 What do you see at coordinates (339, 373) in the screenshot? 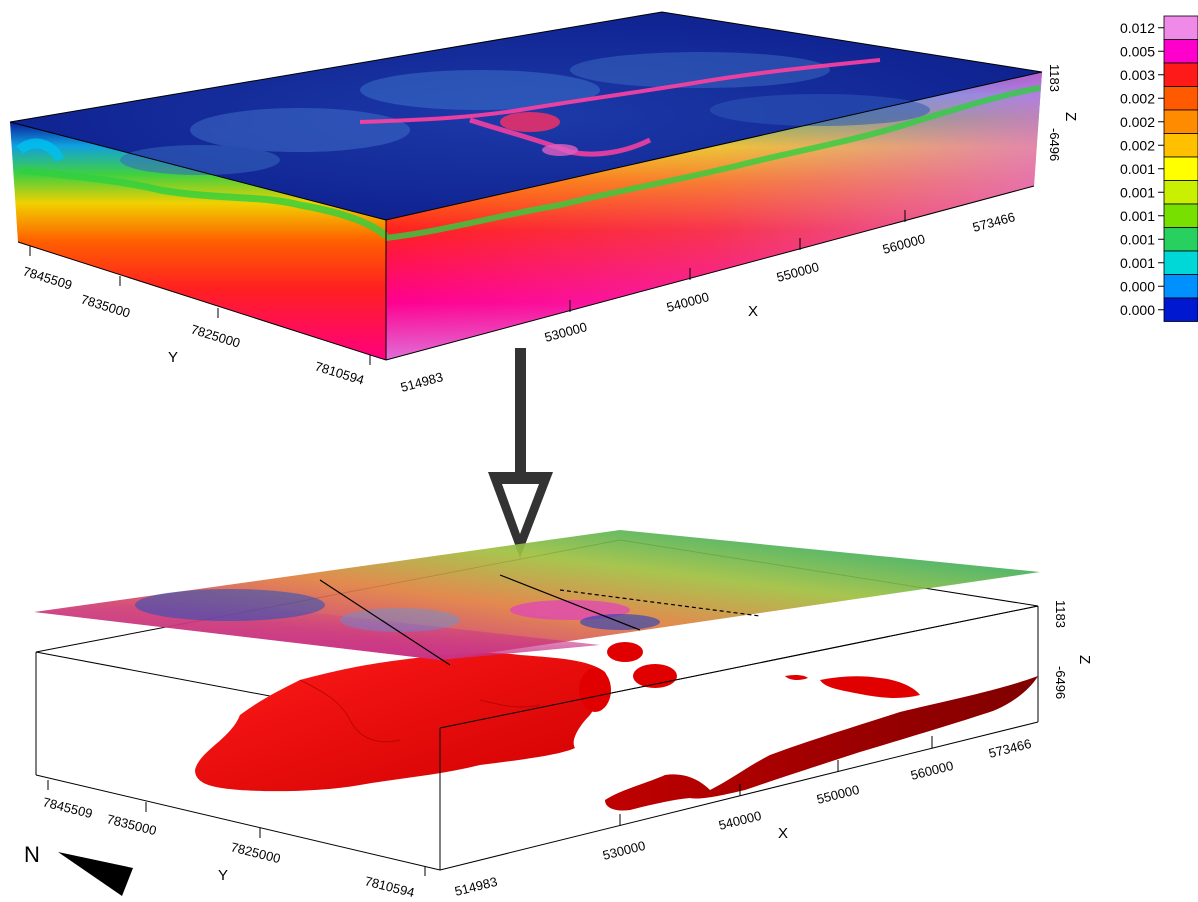
I see `top-y-tick-4: 7810594` at bounding box center [339, 373].